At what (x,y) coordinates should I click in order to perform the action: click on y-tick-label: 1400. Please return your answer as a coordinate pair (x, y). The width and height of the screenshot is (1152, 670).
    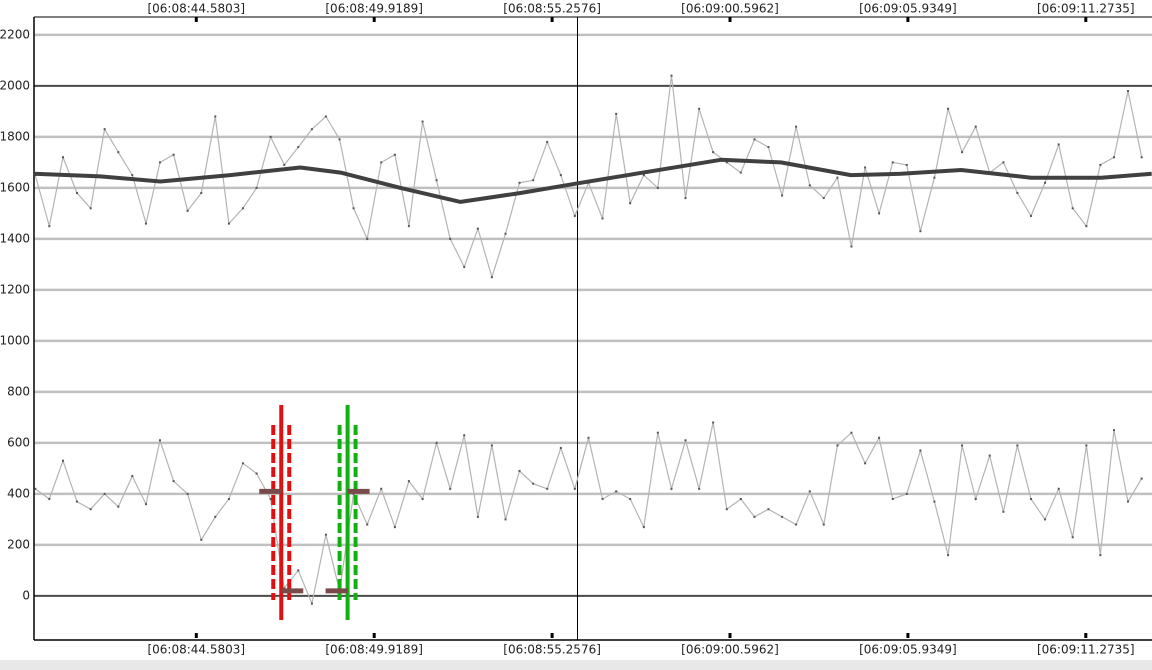
    Looking at the image, I should click on (15, 238).